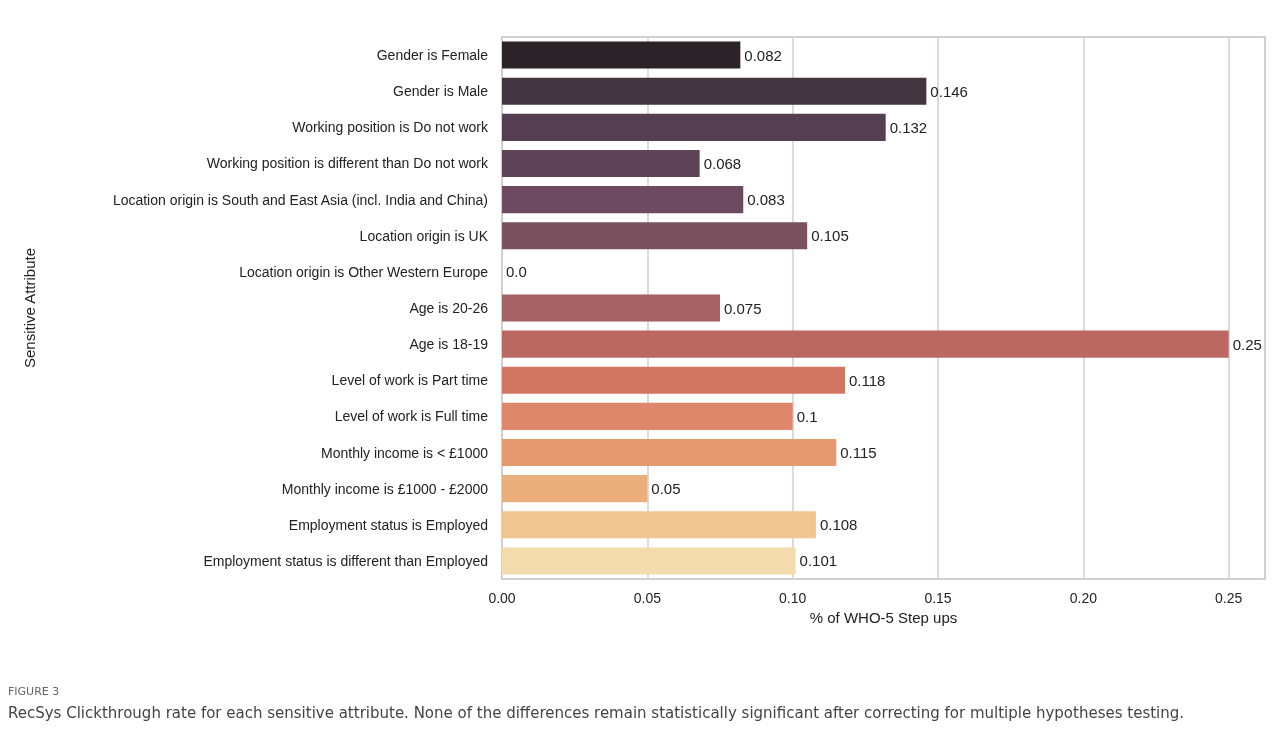 The width and height of the screenshot is (1288, 745). Describe the element at coordinates (818, 561) in the screenshot. I see `data-label: 0.101` at that location.